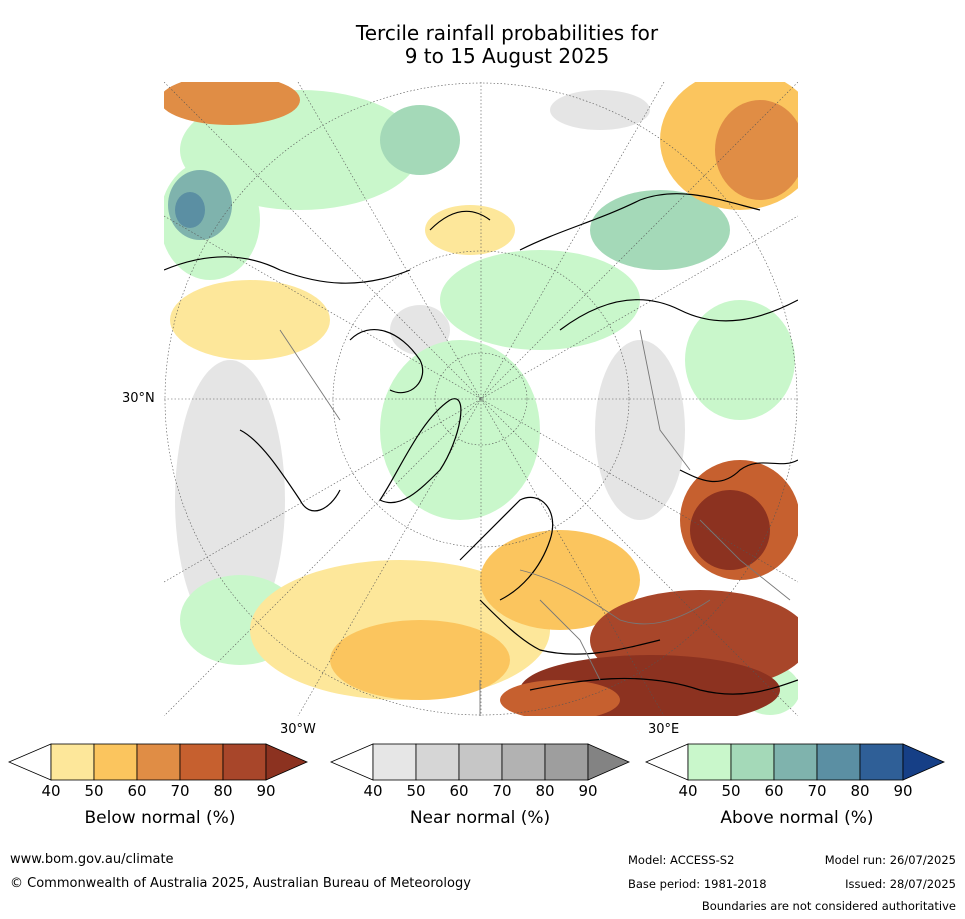 The image size is (965, 919). I want to click on title-line-1: Tercile rainfall probabilities for, so click(507, 33).